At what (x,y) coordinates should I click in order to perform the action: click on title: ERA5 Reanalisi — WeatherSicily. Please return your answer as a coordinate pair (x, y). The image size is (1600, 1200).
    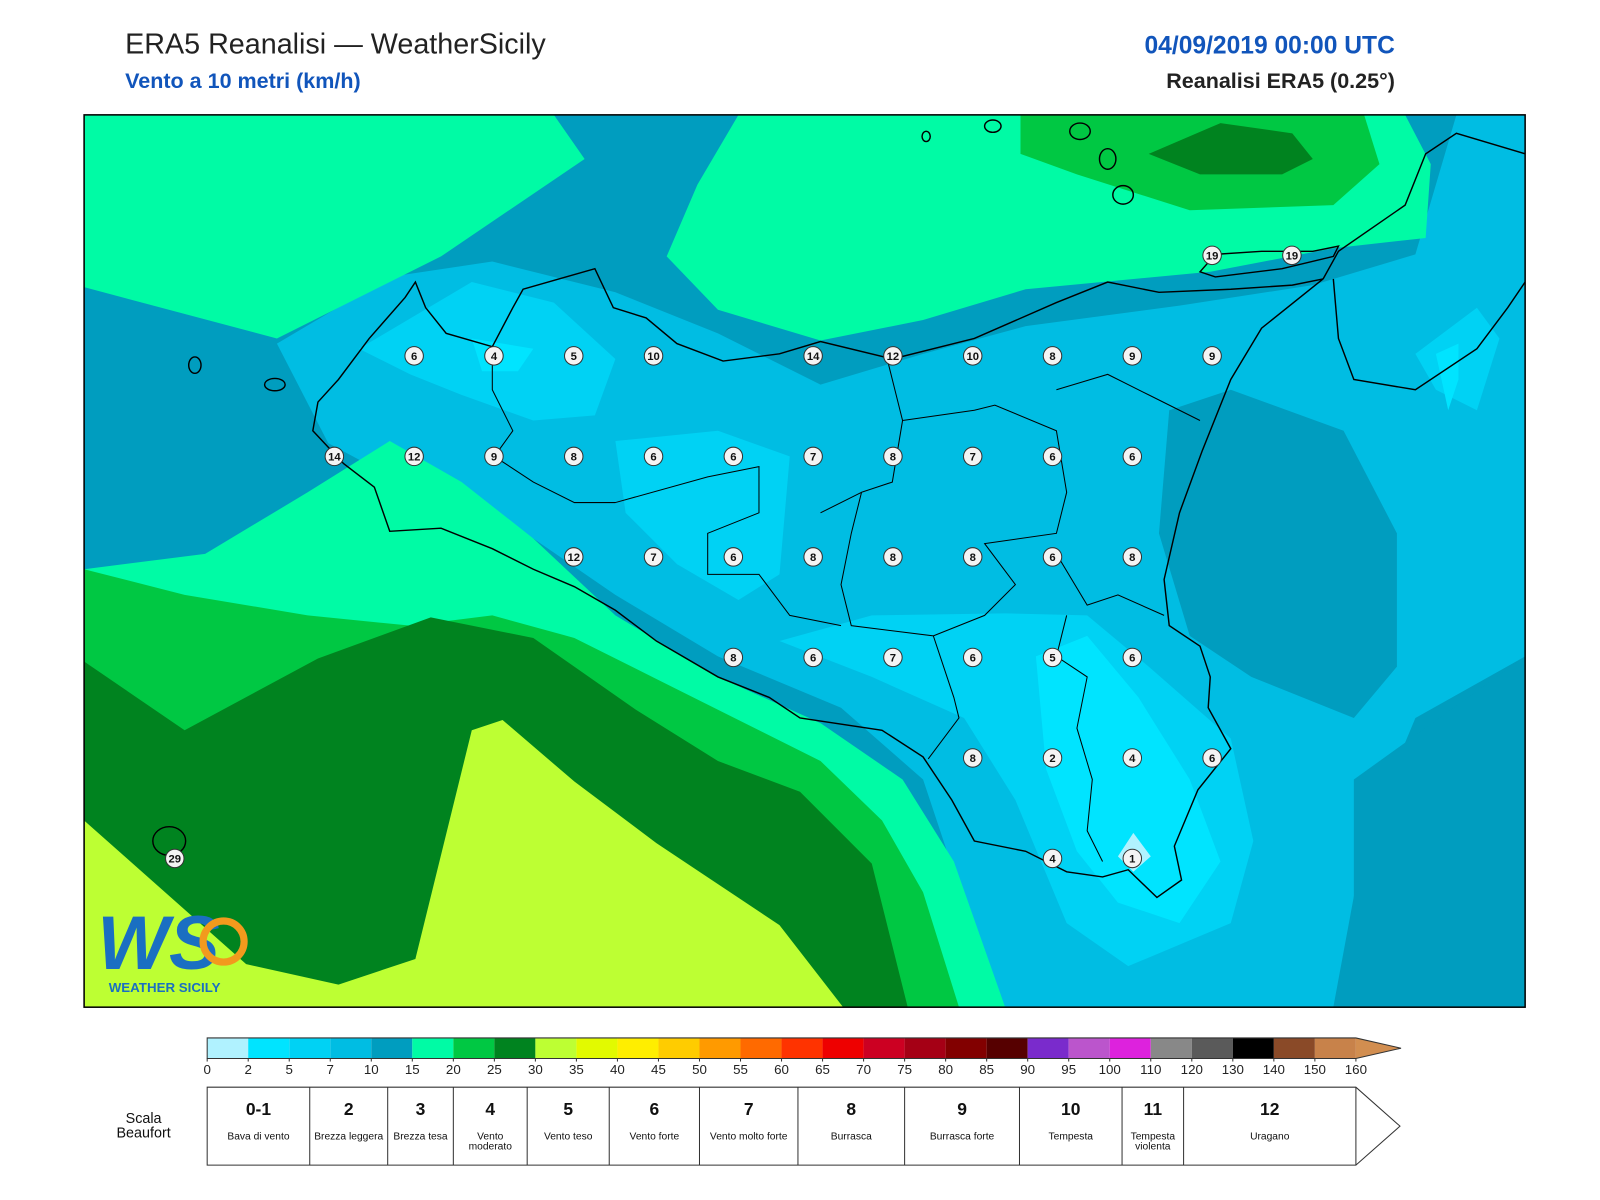
    Looking at the image, I should click on (335, 44).